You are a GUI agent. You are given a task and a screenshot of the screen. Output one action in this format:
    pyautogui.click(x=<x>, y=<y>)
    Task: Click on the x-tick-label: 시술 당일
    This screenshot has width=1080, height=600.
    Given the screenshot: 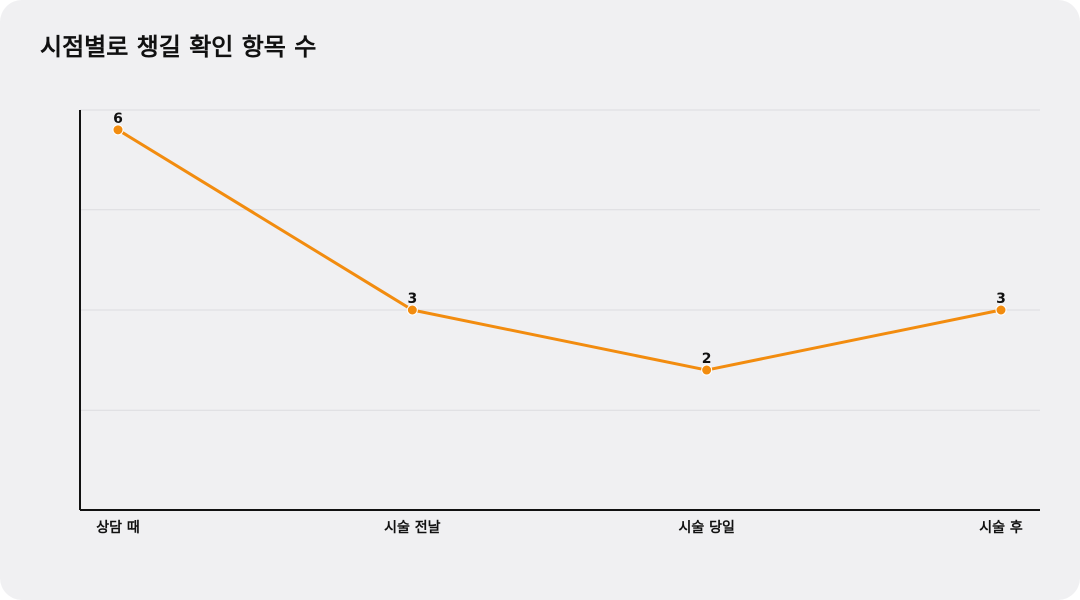 What is the action you would take?
    pyautogui.click(x=706, y=527)
    